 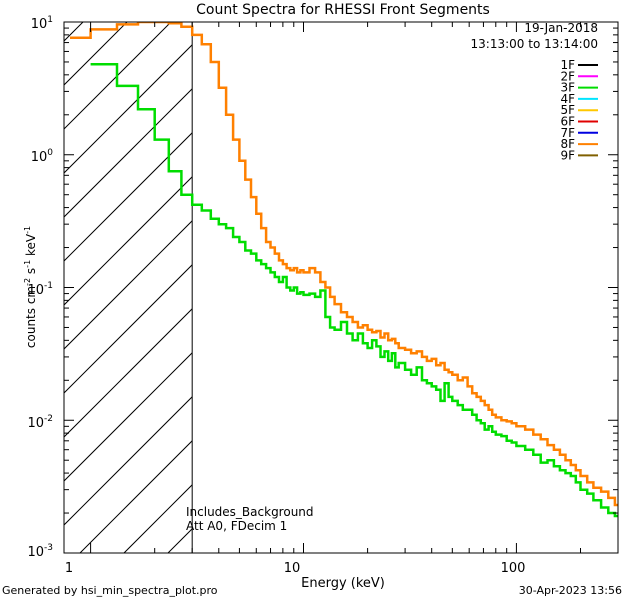 I want to click on svg-text: 10⁻², so click(x=40, y=422).